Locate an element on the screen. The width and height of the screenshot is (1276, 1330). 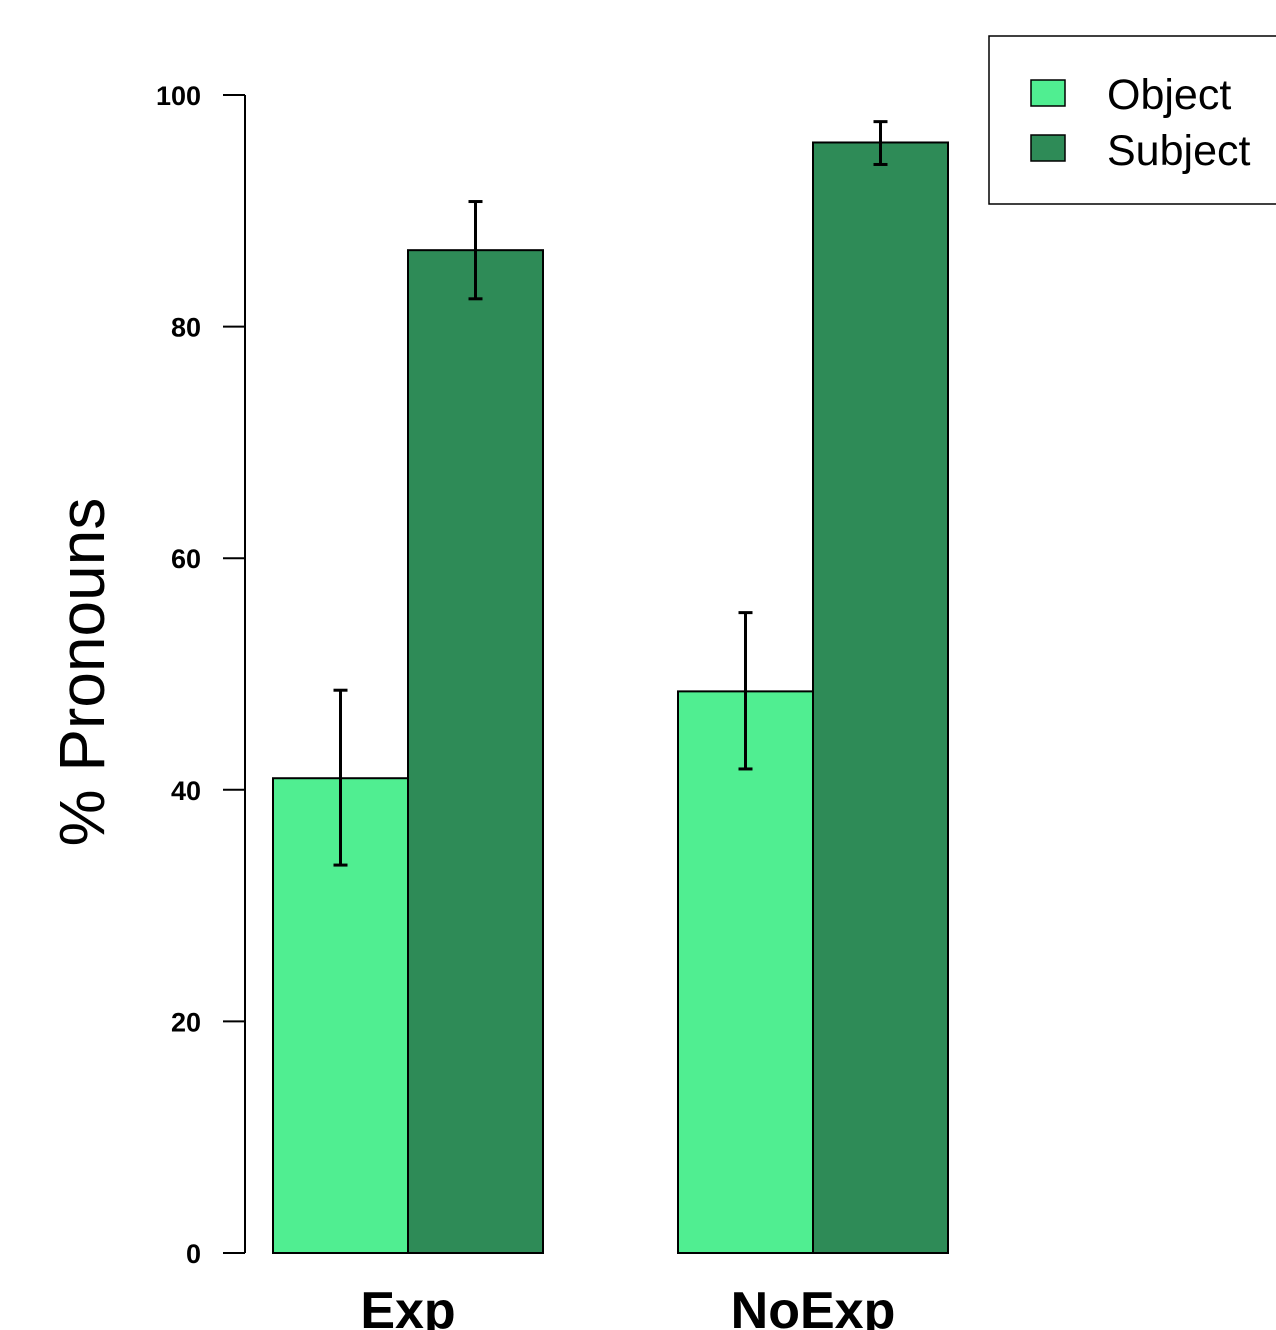
category-labels: Exp NoExp is located at coordinates (627, 1306).